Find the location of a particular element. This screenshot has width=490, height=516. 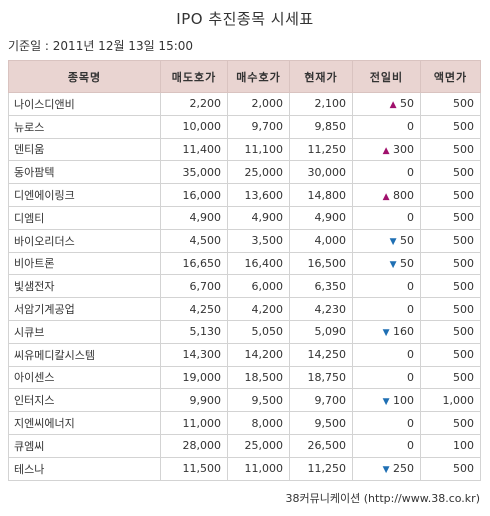

current-price: 9,500 is located at coordinates (321, 423).